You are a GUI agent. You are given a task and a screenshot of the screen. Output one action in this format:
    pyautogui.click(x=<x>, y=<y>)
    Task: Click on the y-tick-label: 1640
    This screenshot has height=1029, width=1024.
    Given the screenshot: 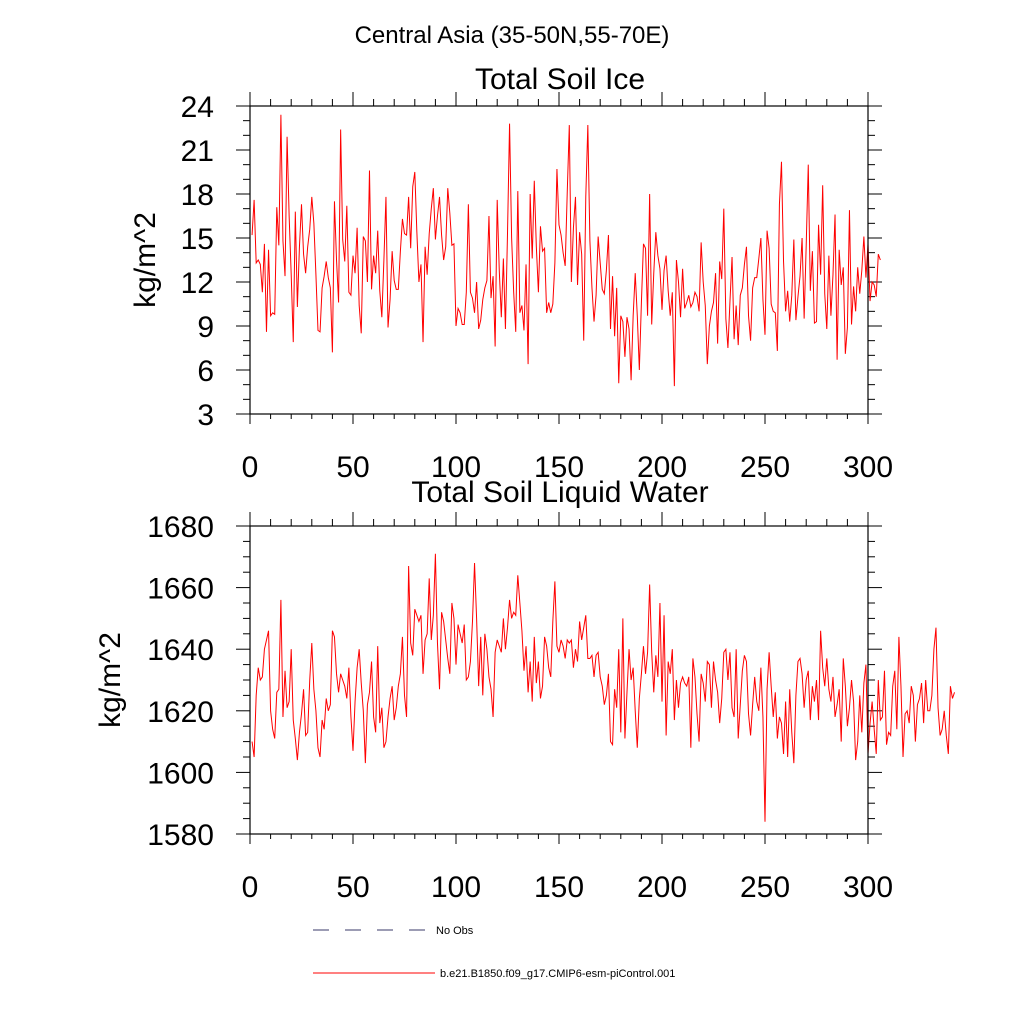 What is the action you would take?
    pyautogui.click(x=180, y=650)
    